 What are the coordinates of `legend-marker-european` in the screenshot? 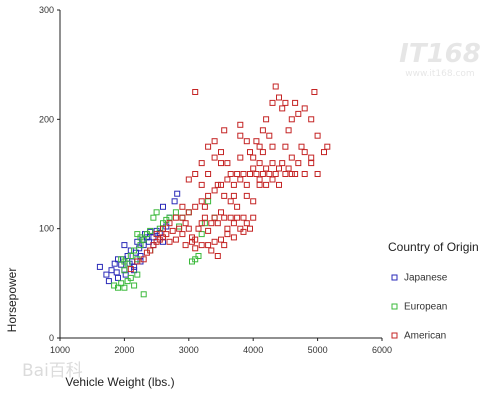 It's located at (394, 306).